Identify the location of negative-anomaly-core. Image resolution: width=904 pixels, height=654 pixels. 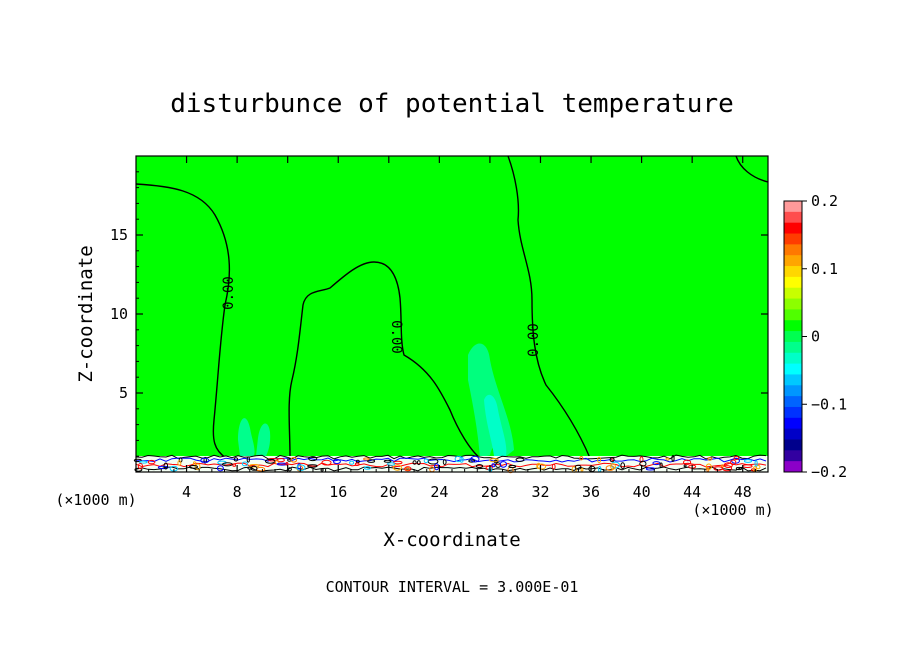
(495, 425).